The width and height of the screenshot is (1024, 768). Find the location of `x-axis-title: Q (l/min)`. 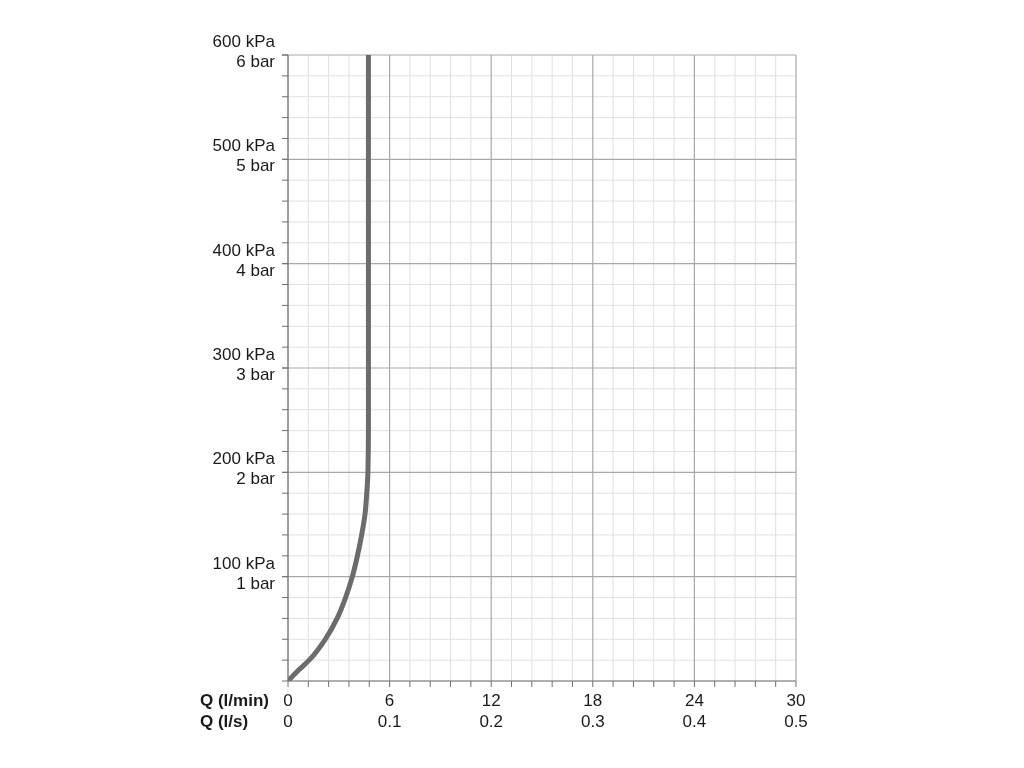

x-axis-title: Q (l/min) is located at coordinates (234, 700).